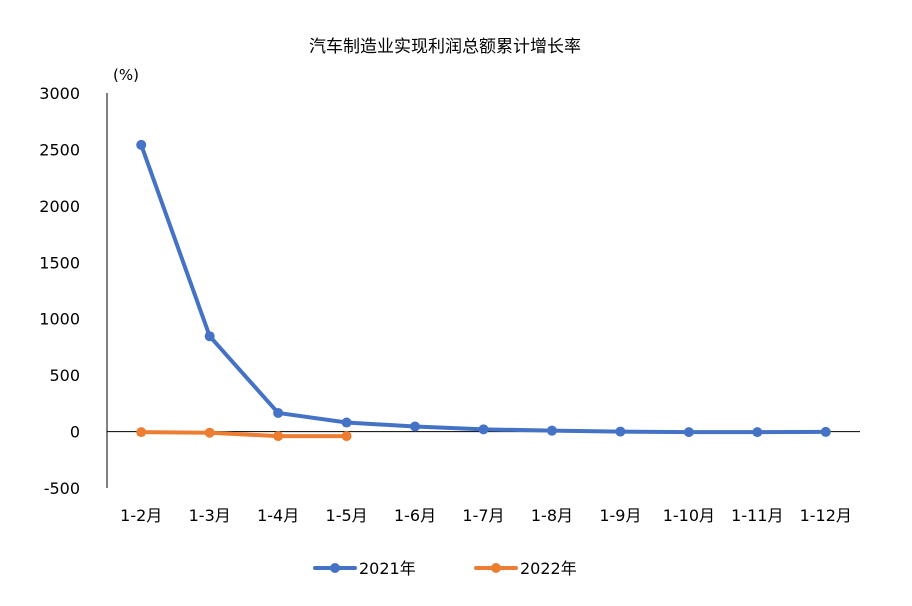 This screenshot has width=912, height=606. I want to click on y-tick-label: 2500, so click(59, 149).